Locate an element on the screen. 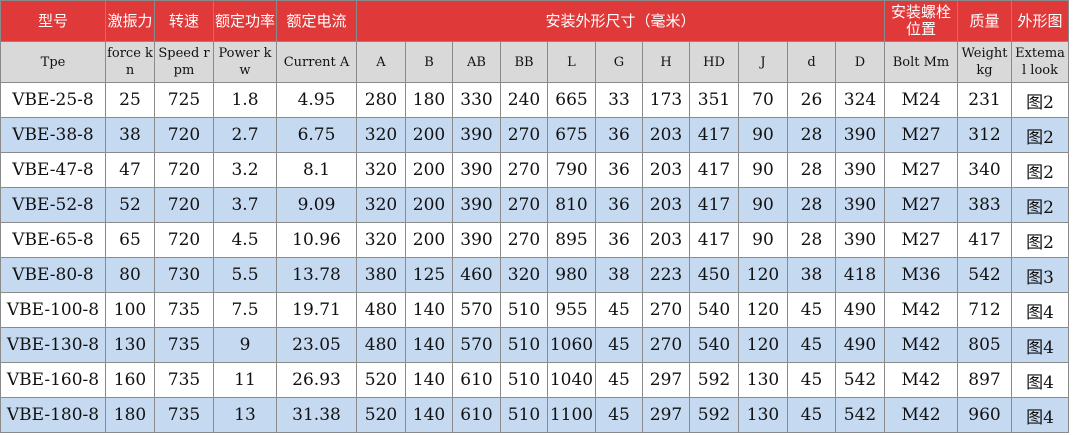 The image size is (1074, 435). table-cell: 图3 is located at coordinates (1040, 275).